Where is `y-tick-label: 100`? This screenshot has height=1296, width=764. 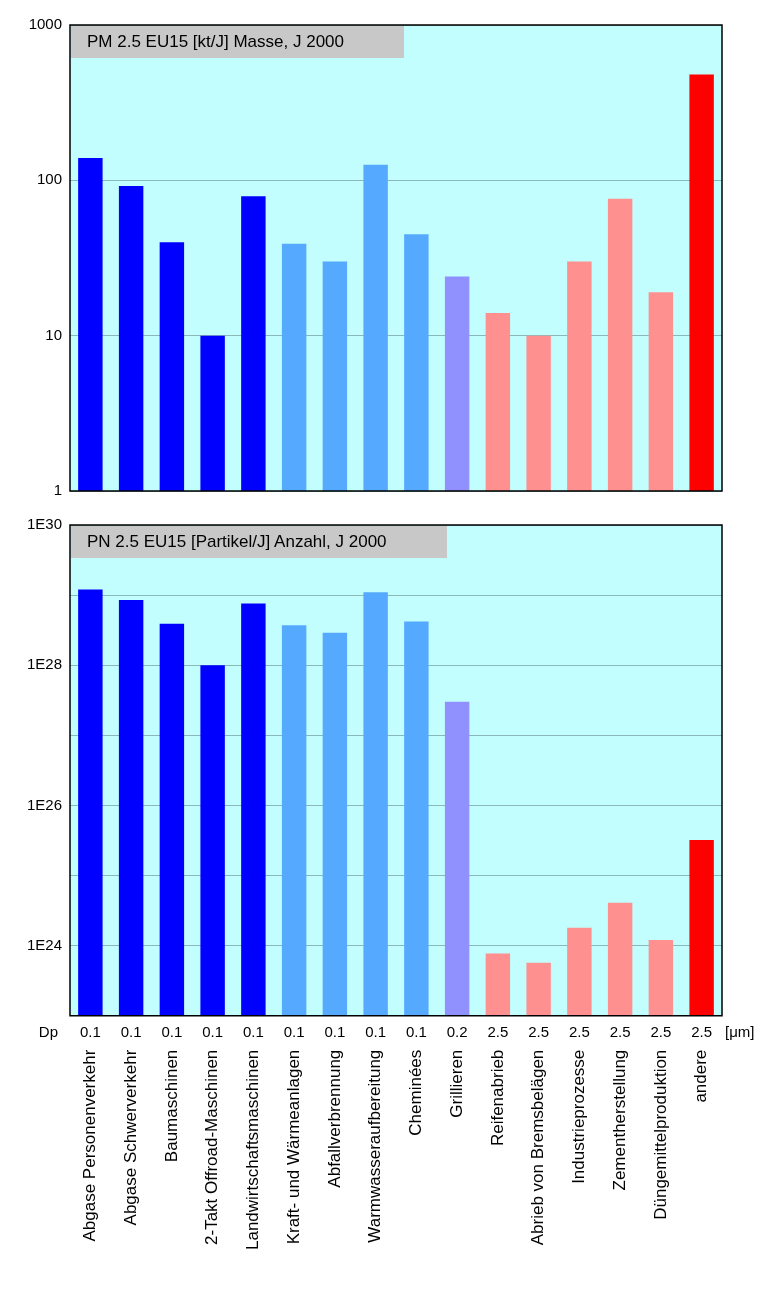
y-tick-label: 100 is located at coordinates (49, 179).